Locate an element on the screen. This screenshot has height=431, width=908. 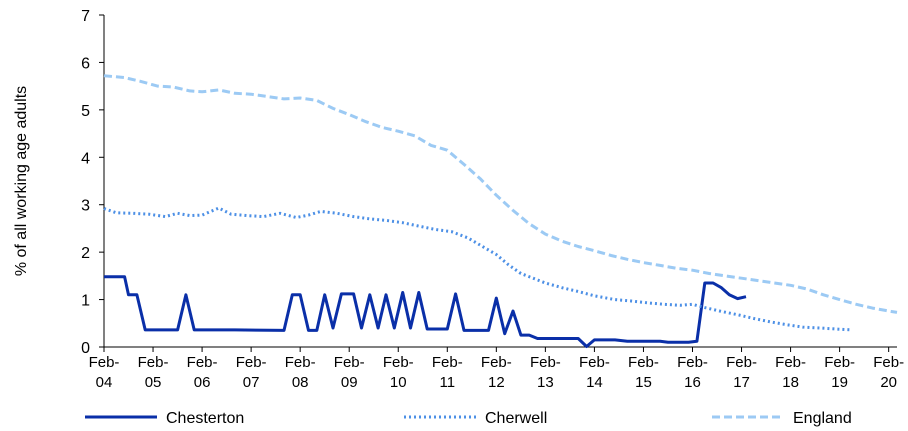
x-tick-label: 17 is located at coordinates (741, 382).